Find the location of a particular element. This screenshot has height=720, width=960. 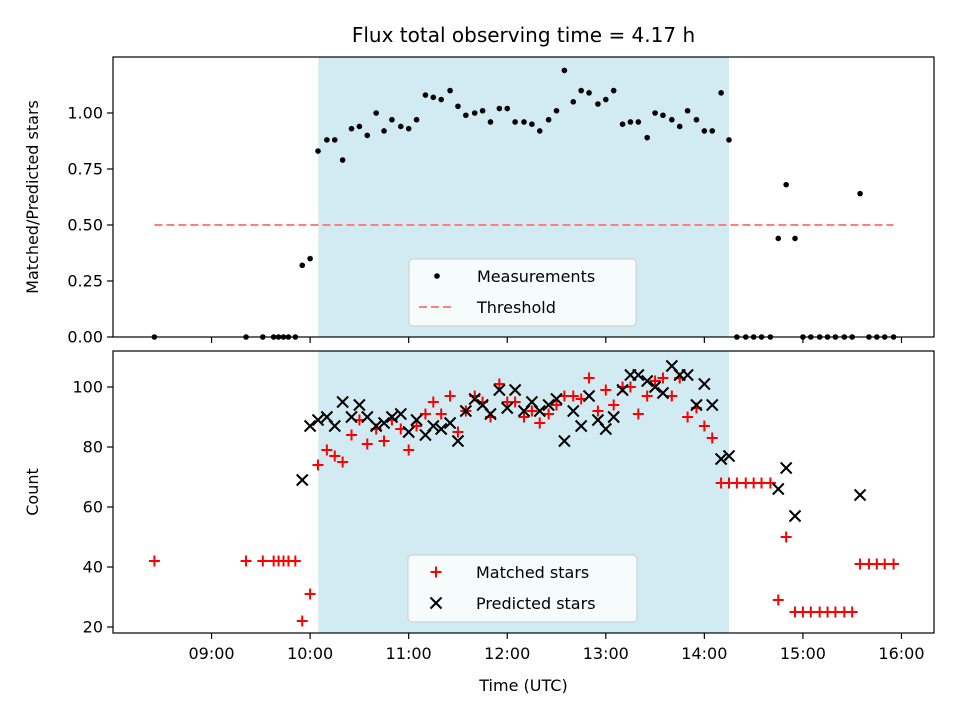

x-tick-label: 16:00 is located at coordinates (901, 653).